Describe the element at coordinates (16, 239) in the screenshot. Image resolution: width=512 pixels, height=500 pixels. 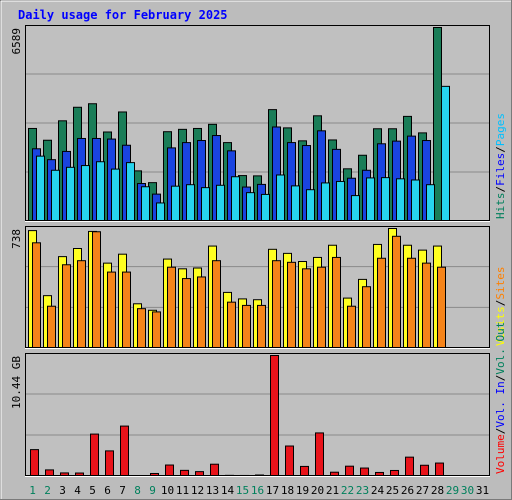
I see `max-value-label: 738` at that location.